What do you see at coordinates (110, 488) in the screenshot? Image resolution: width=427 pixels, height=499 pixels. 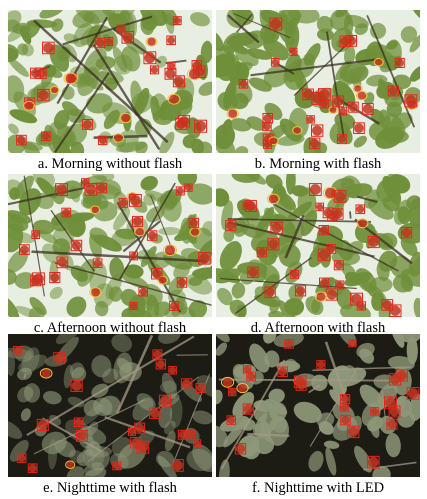 I see `panel-e-caption: e. Nighttime with flash` at bounding box center [110, 488].